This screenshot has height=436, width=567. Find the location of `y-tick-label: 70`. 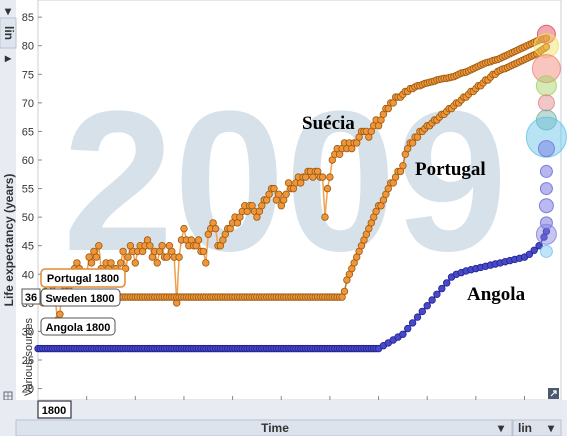

y-tick-label: 70 is located at coordinates (28, 104).